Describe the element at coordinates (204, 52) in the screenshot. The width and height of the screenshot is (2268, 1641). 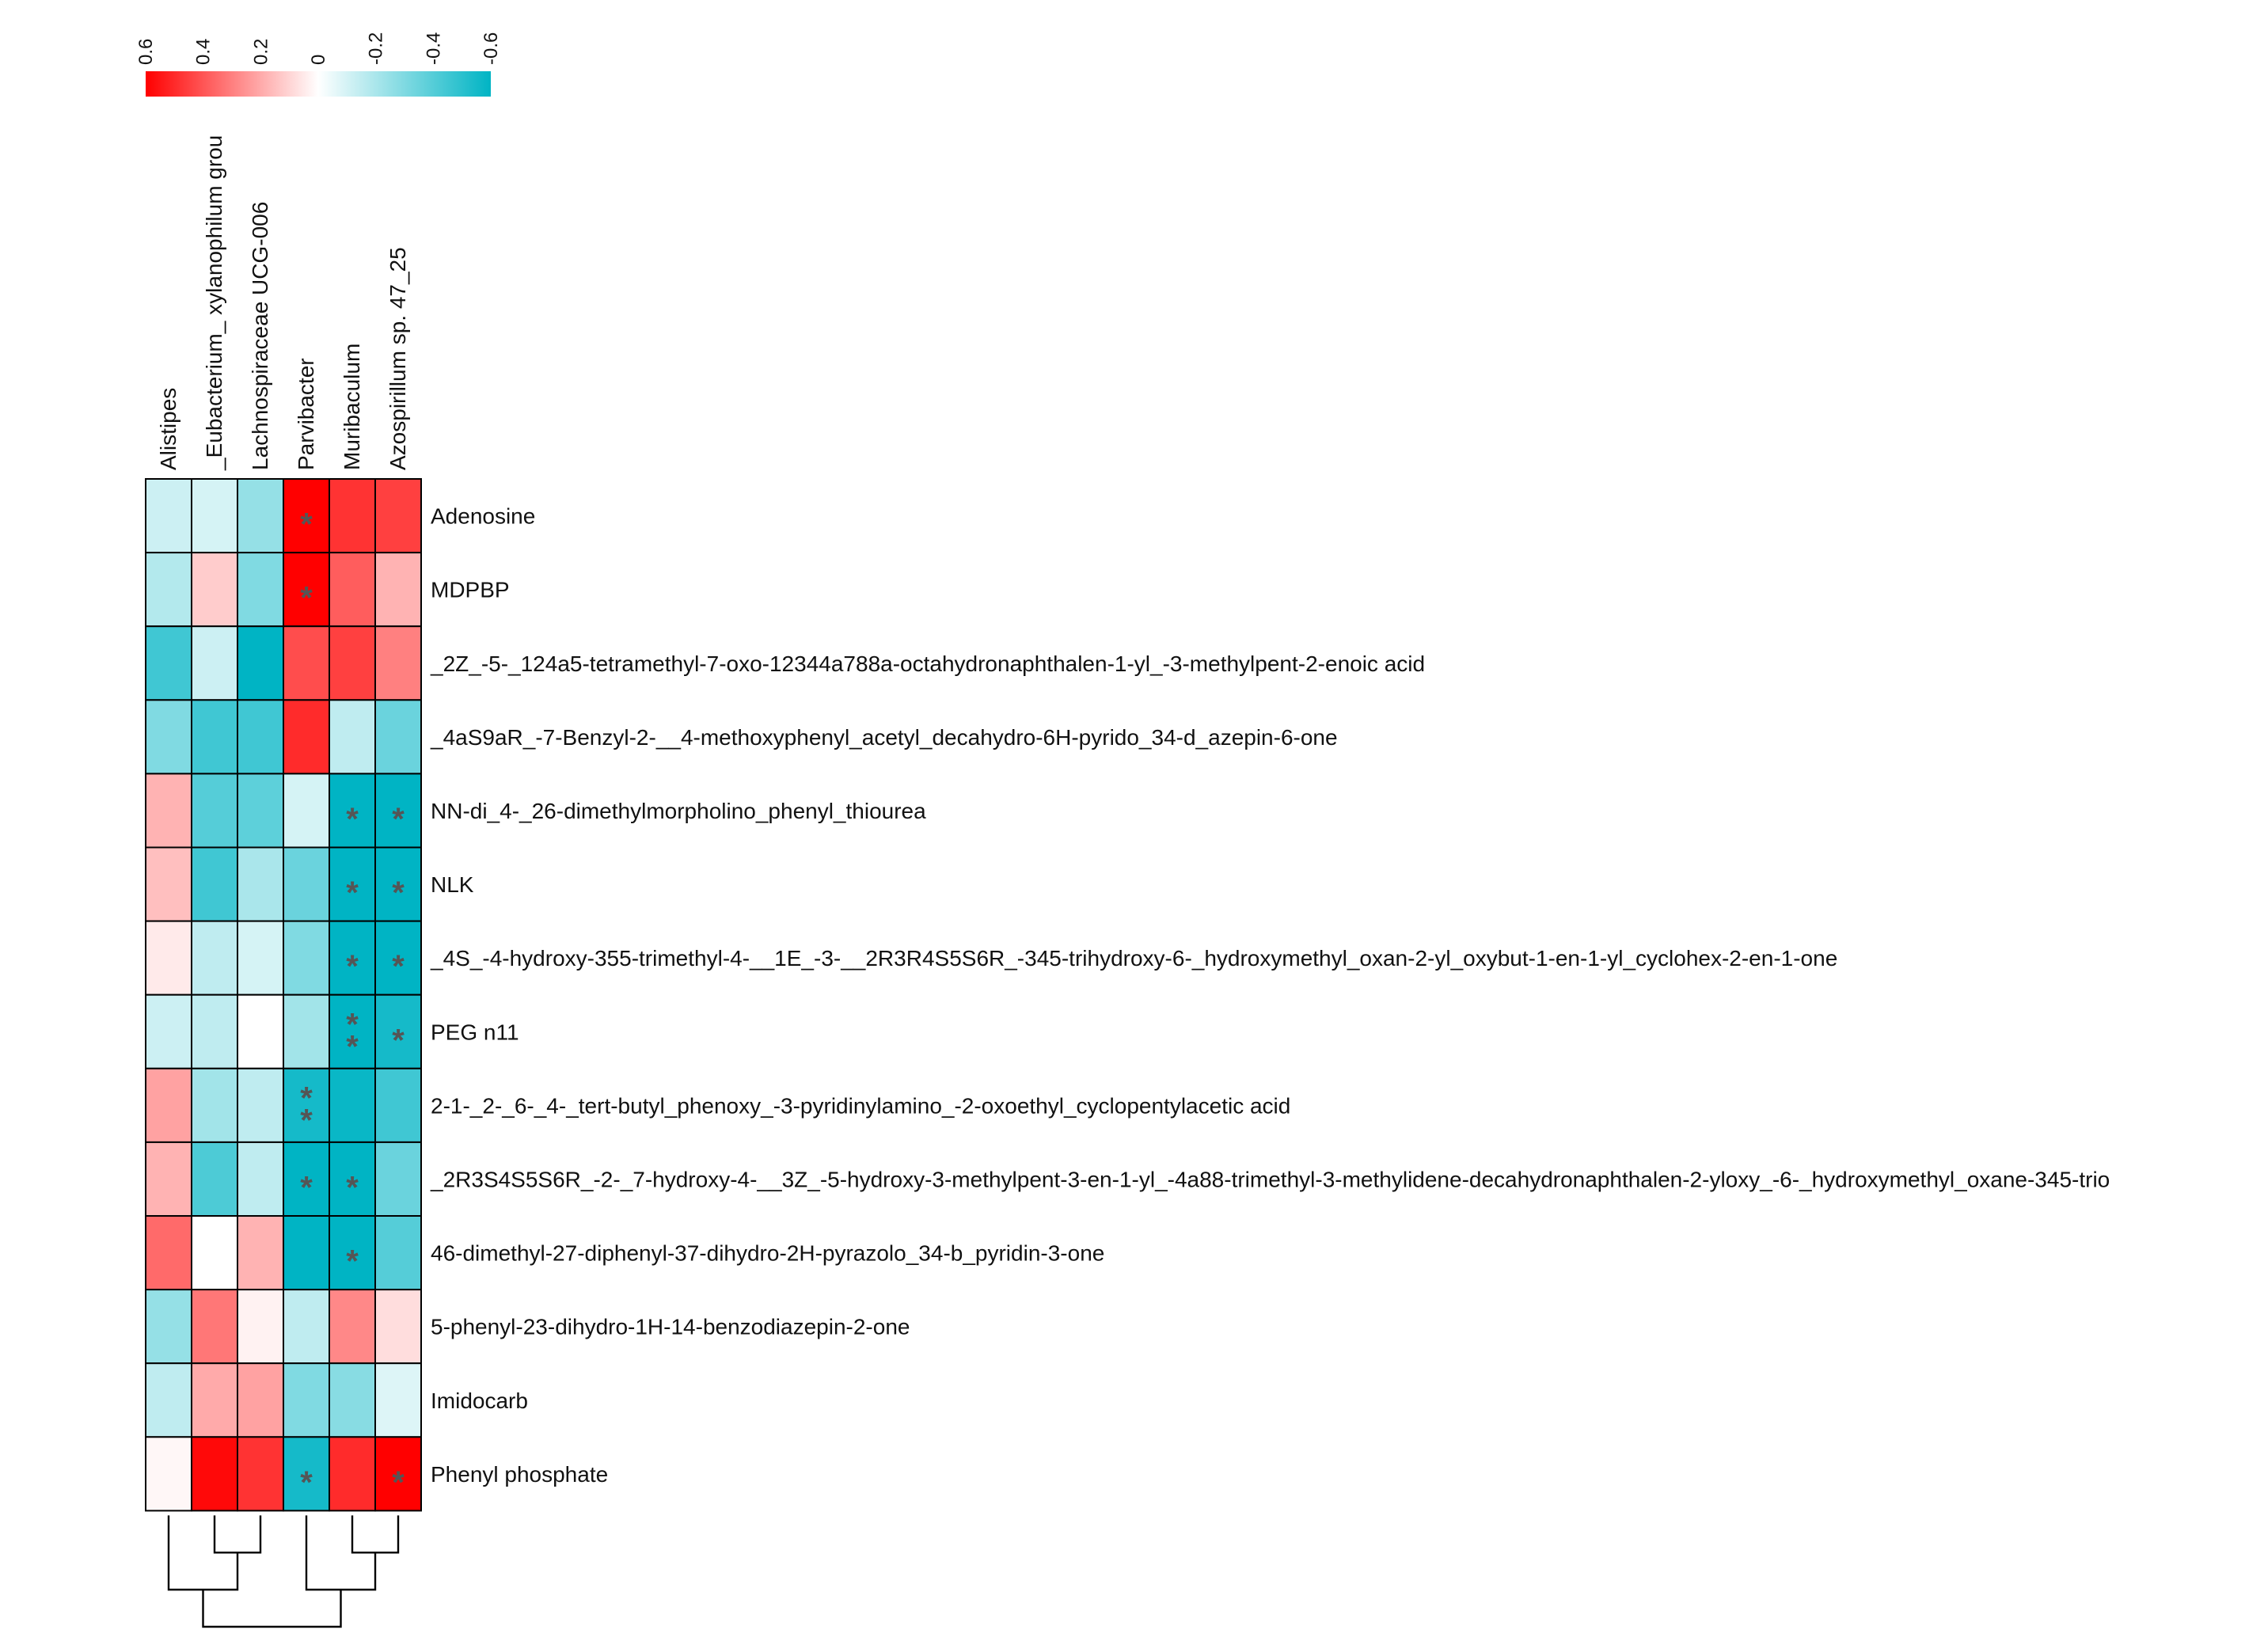
I see `color-scale-tick-label: 0.4` at that location.